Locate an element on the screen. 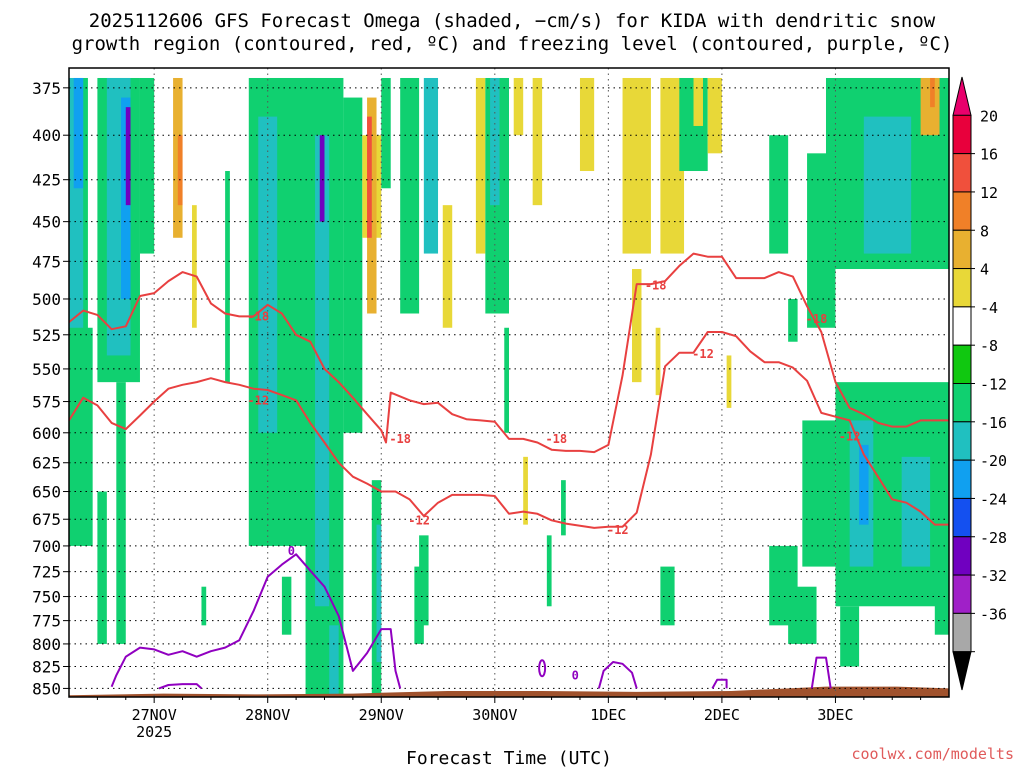 The height and width of the screenshot is (768, 1024). y-tick-label: 450 is located at coordinates (46, 222).